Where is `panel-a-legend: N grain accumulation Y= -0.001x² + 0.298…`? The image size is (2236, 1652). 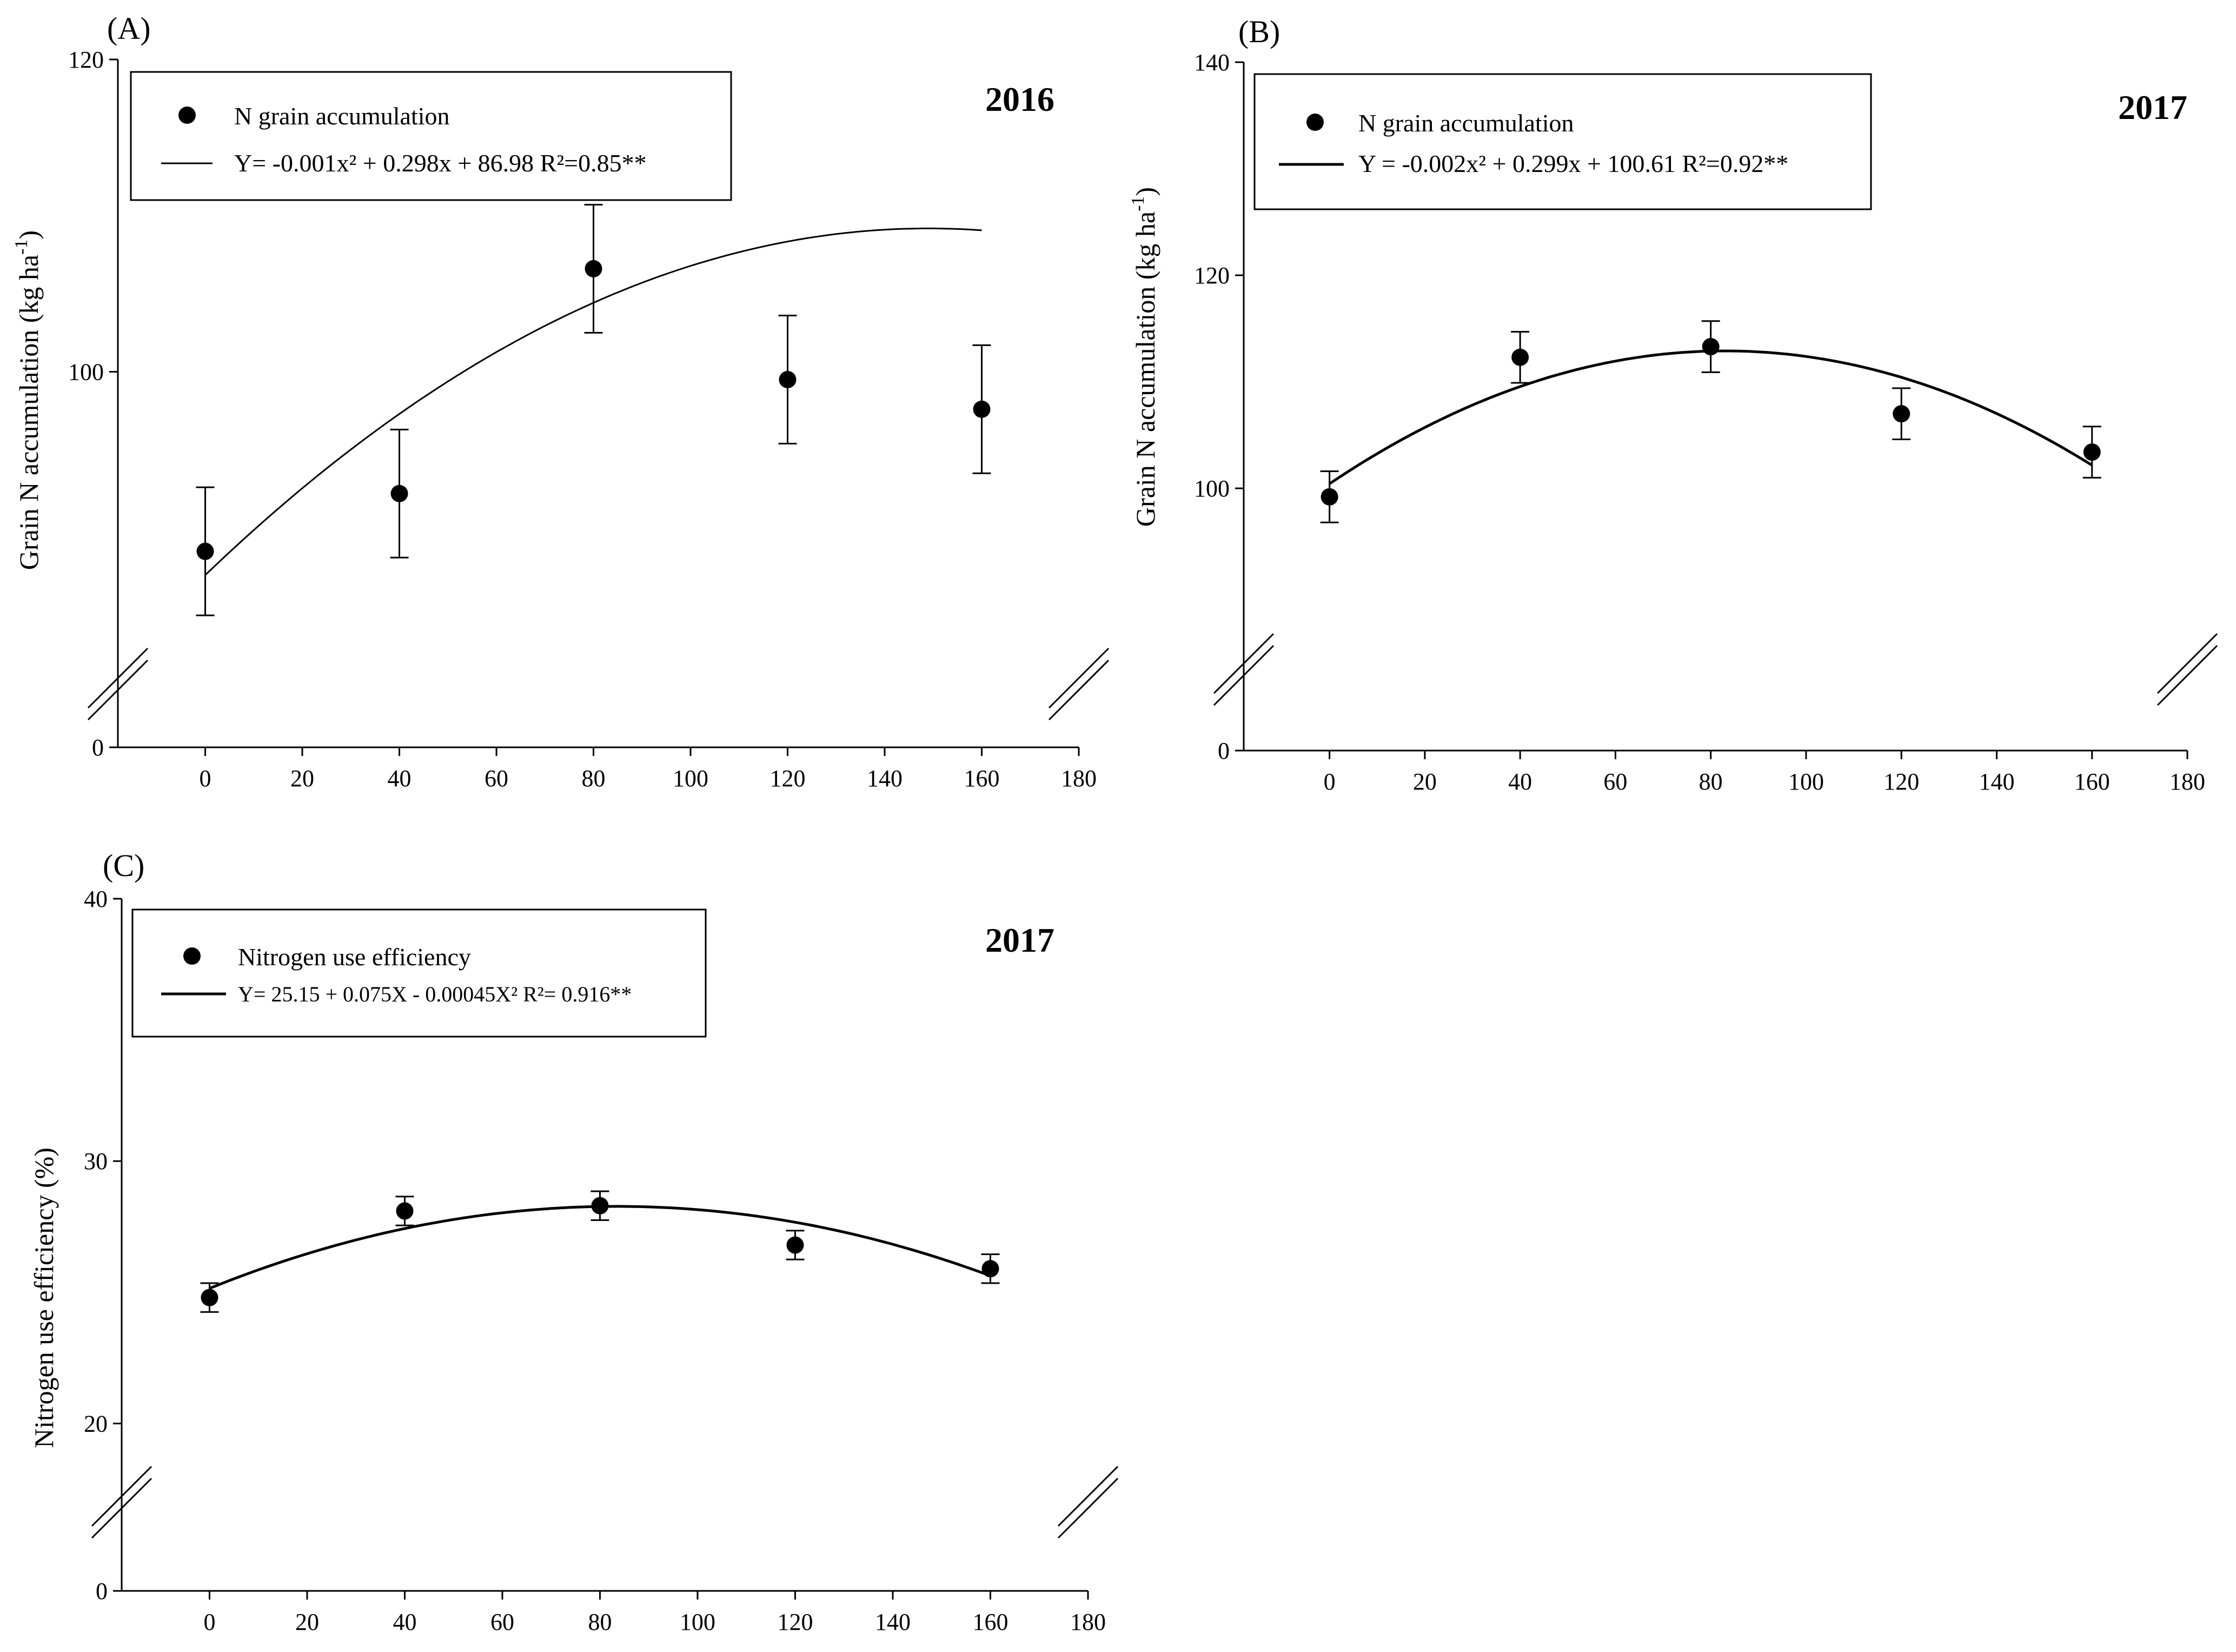 panel-a-legend: N grain accumulation Y= -0.001x² + 0.298… is located at coordinates (431, 136).